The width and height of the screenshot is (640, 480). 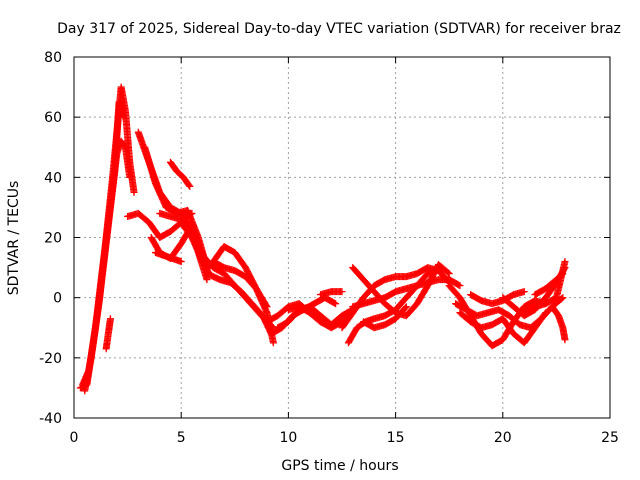 I want to click on y-tick-label: 20, so click(x=53, y=239).